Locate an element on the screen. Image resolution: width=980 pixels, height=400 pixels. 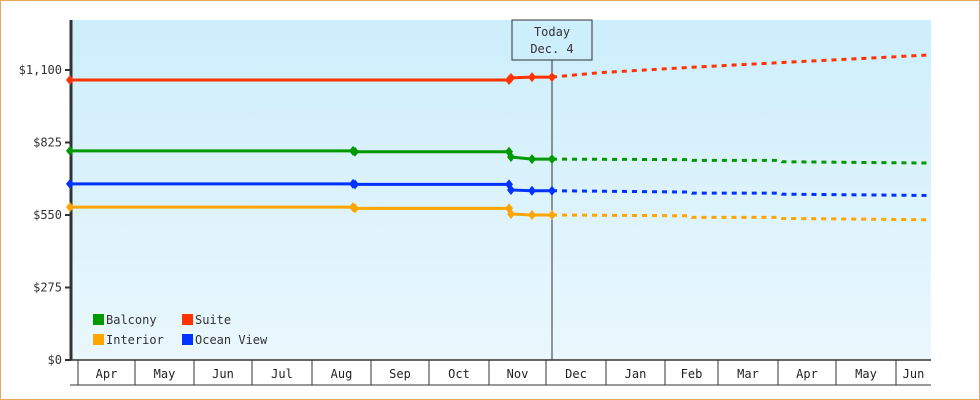
x-tick-label: Oct is located at coordinates (459, 374).